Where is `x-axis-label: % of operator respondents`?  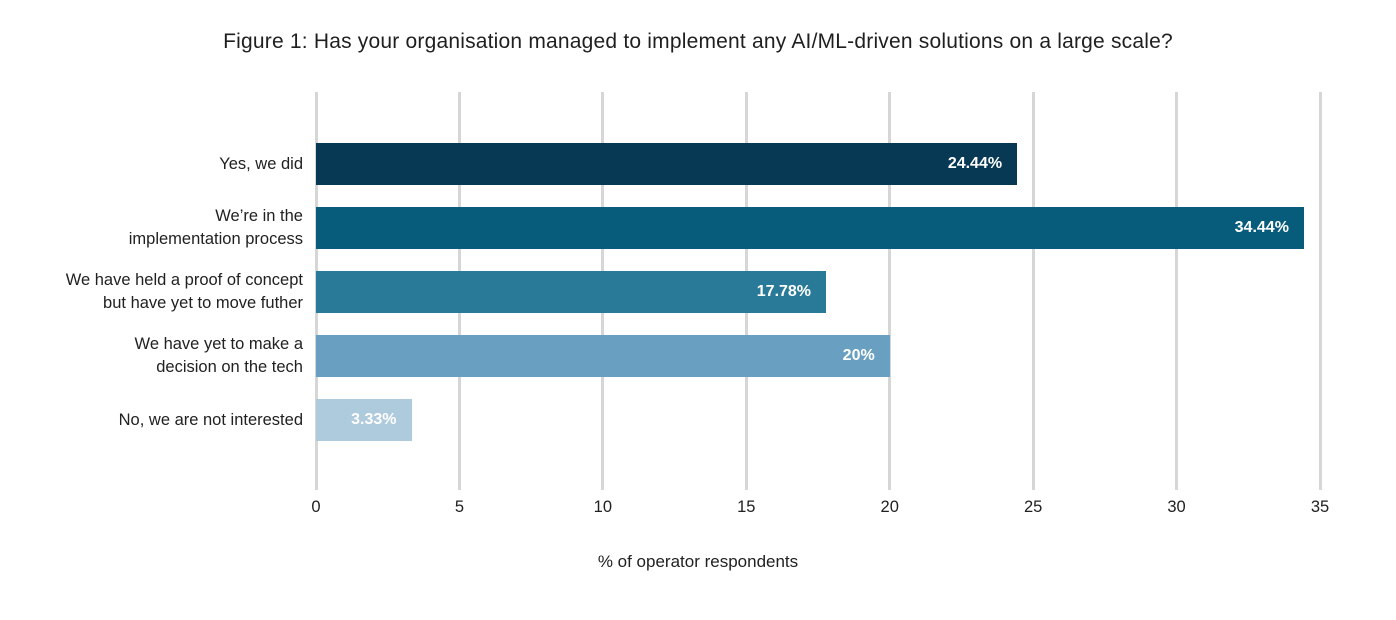
x-axis-label: % of operator respondents is located at coordinates (698, 561).